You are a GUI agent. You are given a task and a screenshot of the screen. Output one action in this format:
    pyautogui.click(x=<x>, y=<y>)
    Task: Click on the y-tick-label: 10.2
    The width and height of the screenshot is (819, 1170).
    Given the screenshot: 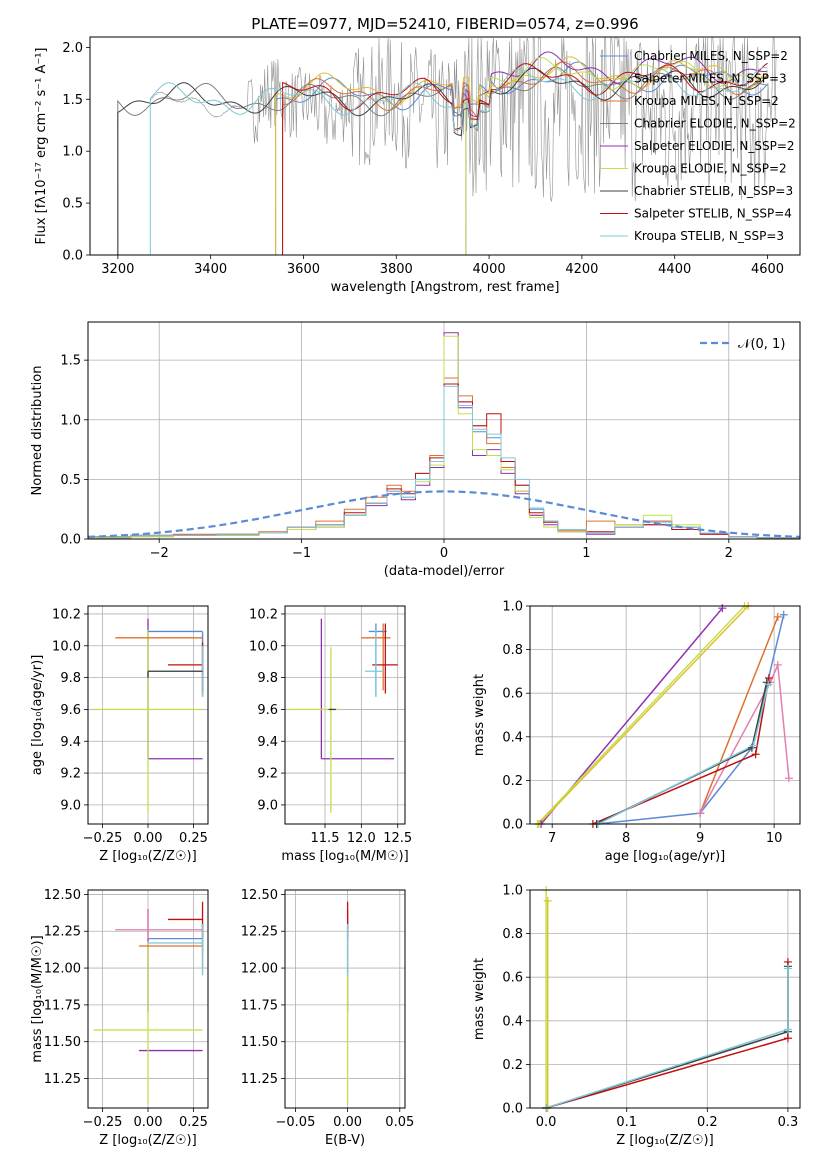 What is the action you would take?
    pyautogui.click(x=66, y=614)
    